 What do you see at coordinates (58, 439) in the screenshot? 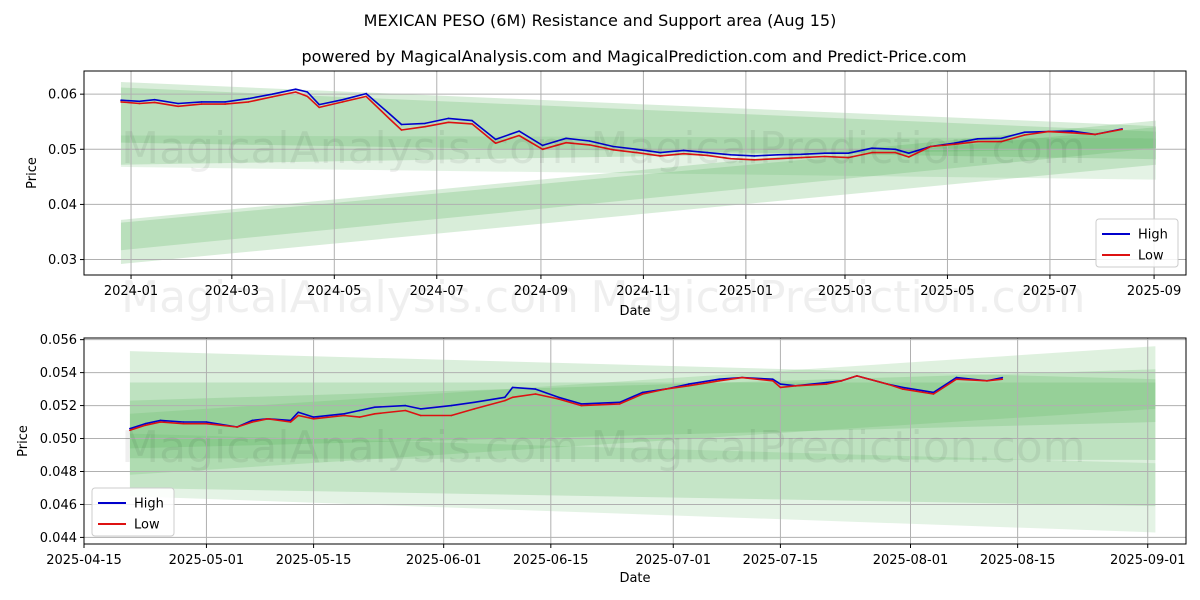
I see `bottom-y-tick-label: 0.050` at bounding box center [58, 439].